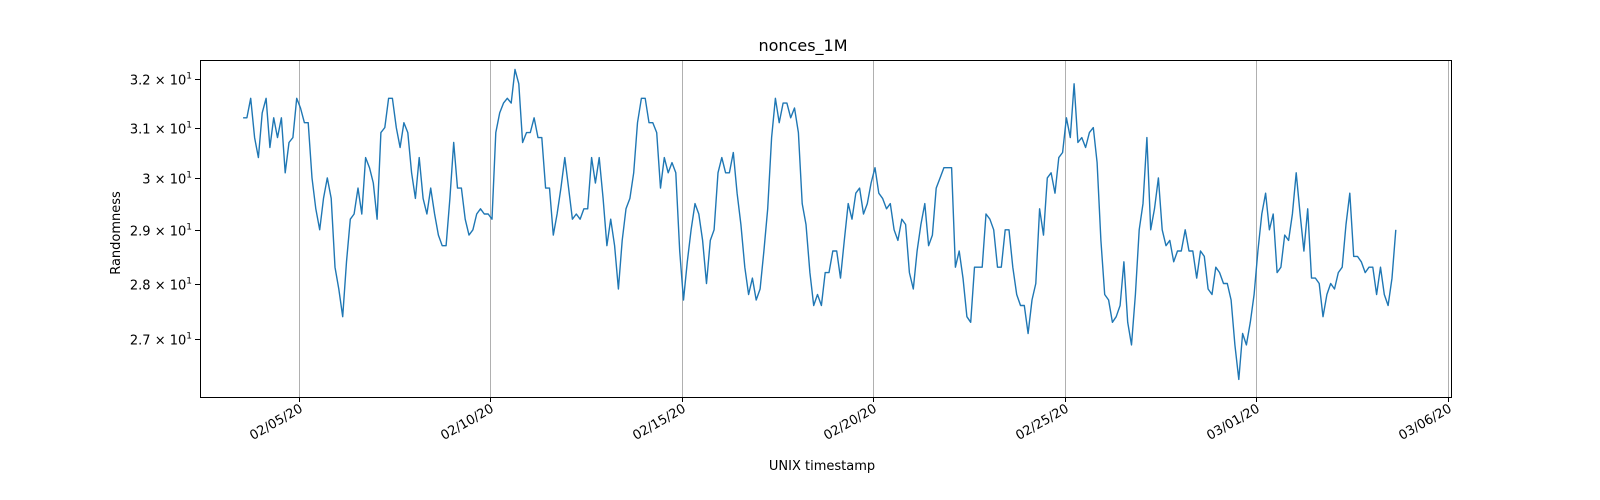 The image size is (1600, 500). Describe the element at coordinates (1425, 422) in the screenshot. I see `x-tick-label: 03/06/20` at that location.